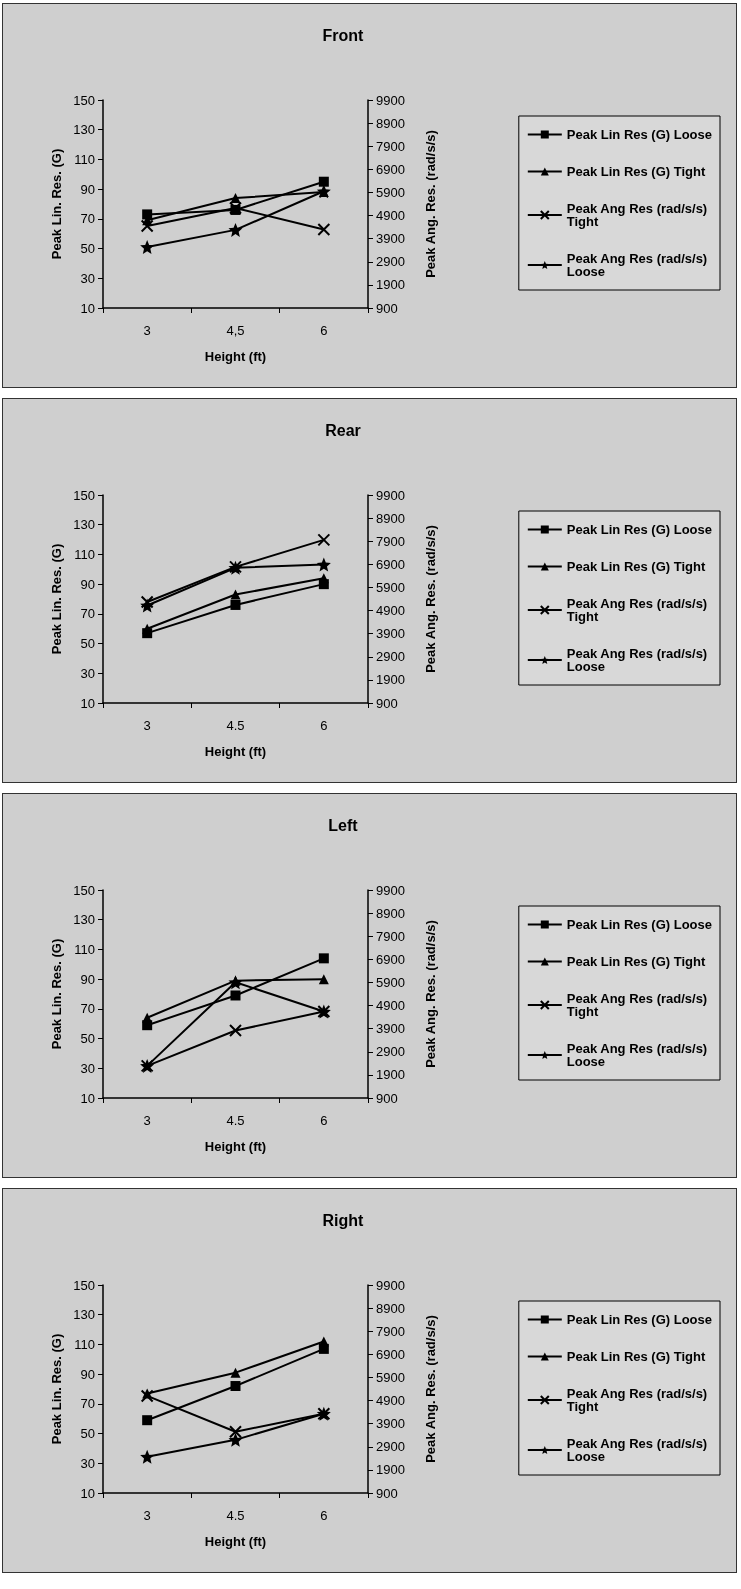 The image size is (741, 1589). I want to click on x-tick-label: 4,5, so click(235, 330).